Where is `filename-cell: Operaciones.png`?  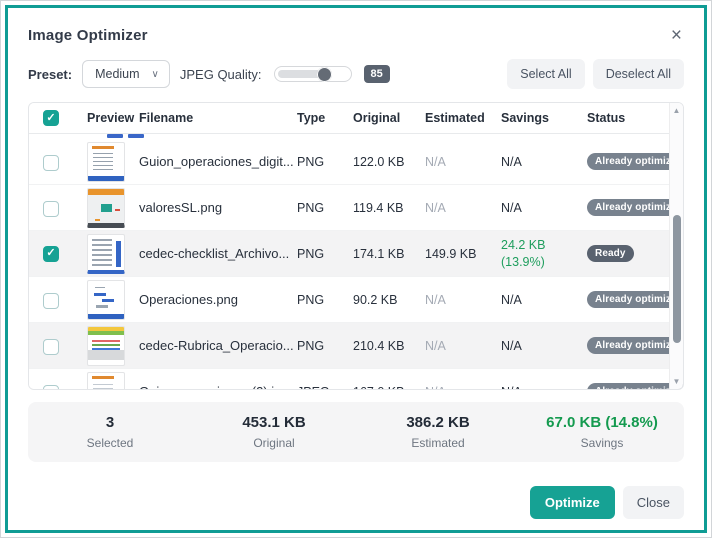
filename-cell: Operaciones.png is located at coordinates (189, 299).